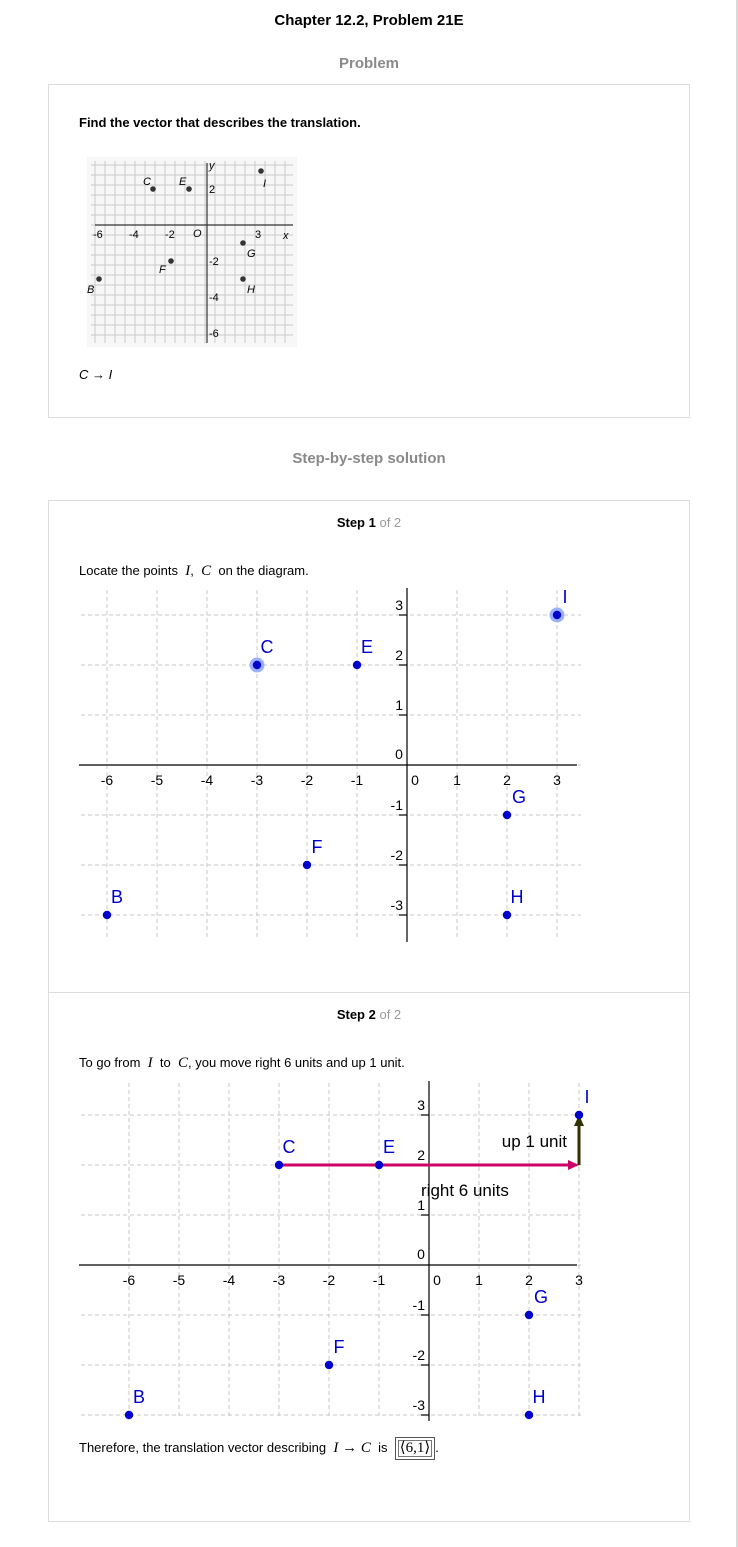 This screenshot has height=1547, width=738. What do you see at coordinates (369, 458) in the screenshot?
I see `solution-heading: Step-by-step solution` at bounding box center [369, 458].